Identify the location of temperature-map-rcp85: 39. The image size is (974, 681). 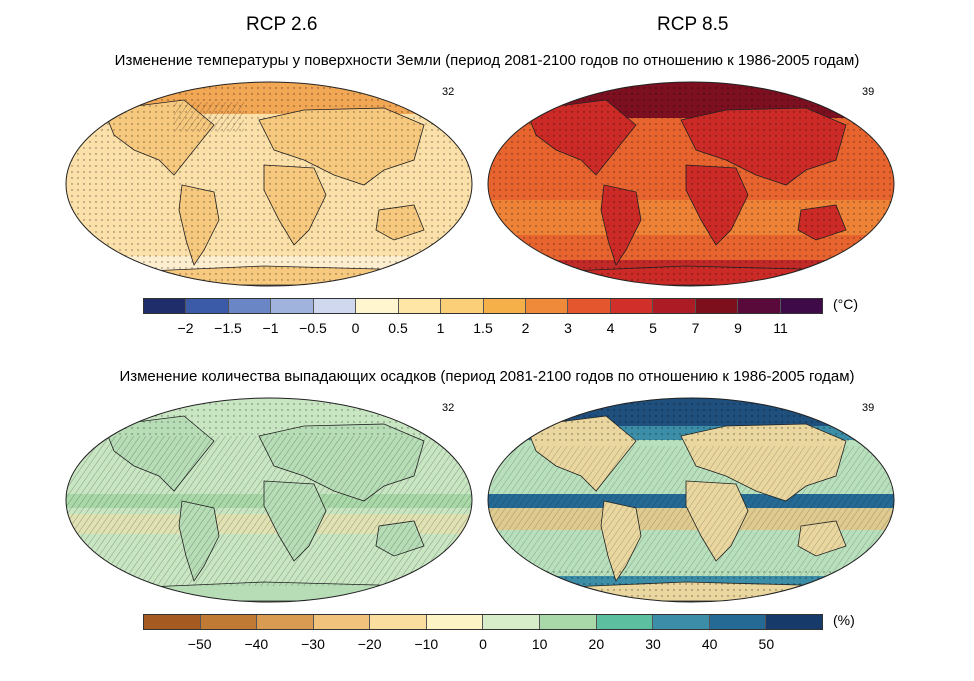
(691, 184).